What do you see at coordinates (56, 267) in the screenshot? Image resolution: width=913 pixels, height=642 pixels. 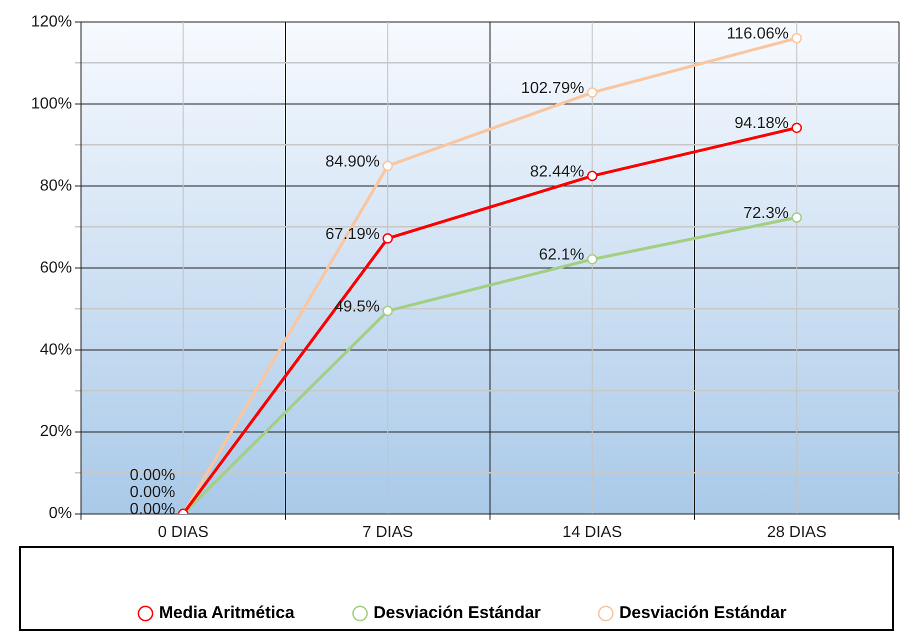 I see `y-tick-label: 60%` at bounding box center [56, 267].